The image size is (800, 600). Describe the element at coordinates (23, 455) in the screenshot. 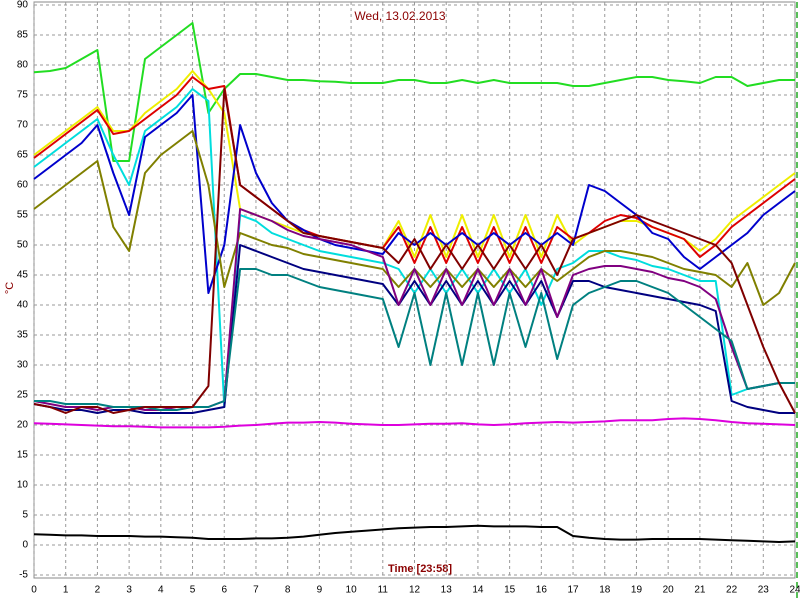

I see `y-tick-label: 15` at that location.